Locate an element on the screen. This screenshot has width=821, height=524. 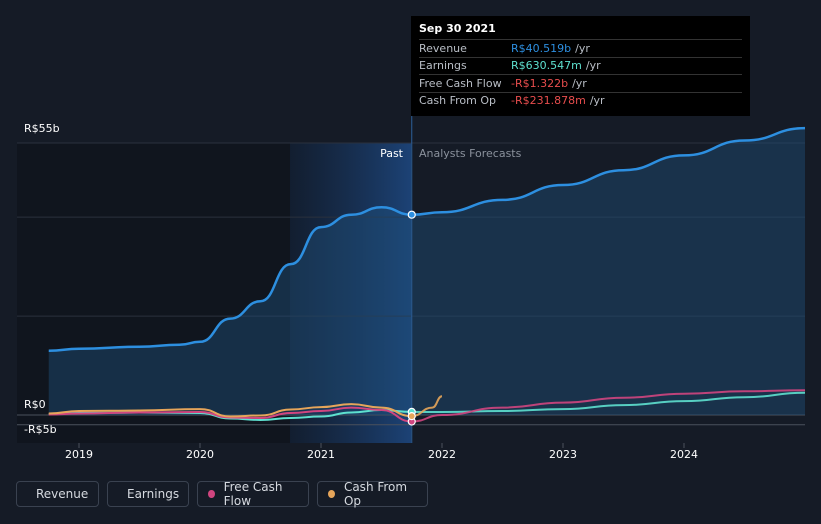
tooltip-value: -R$231.878m is located at coordinates (548, 101).